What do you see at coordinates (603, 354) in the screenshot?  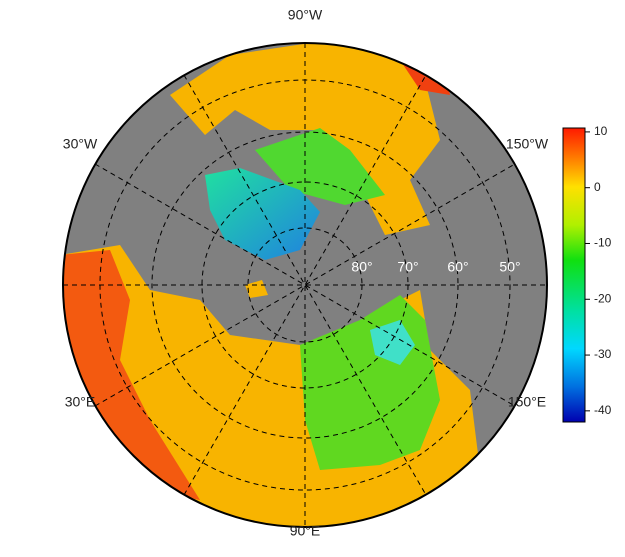 I see `colorbar-tick-label: -30` at bounding box center [603, 354].